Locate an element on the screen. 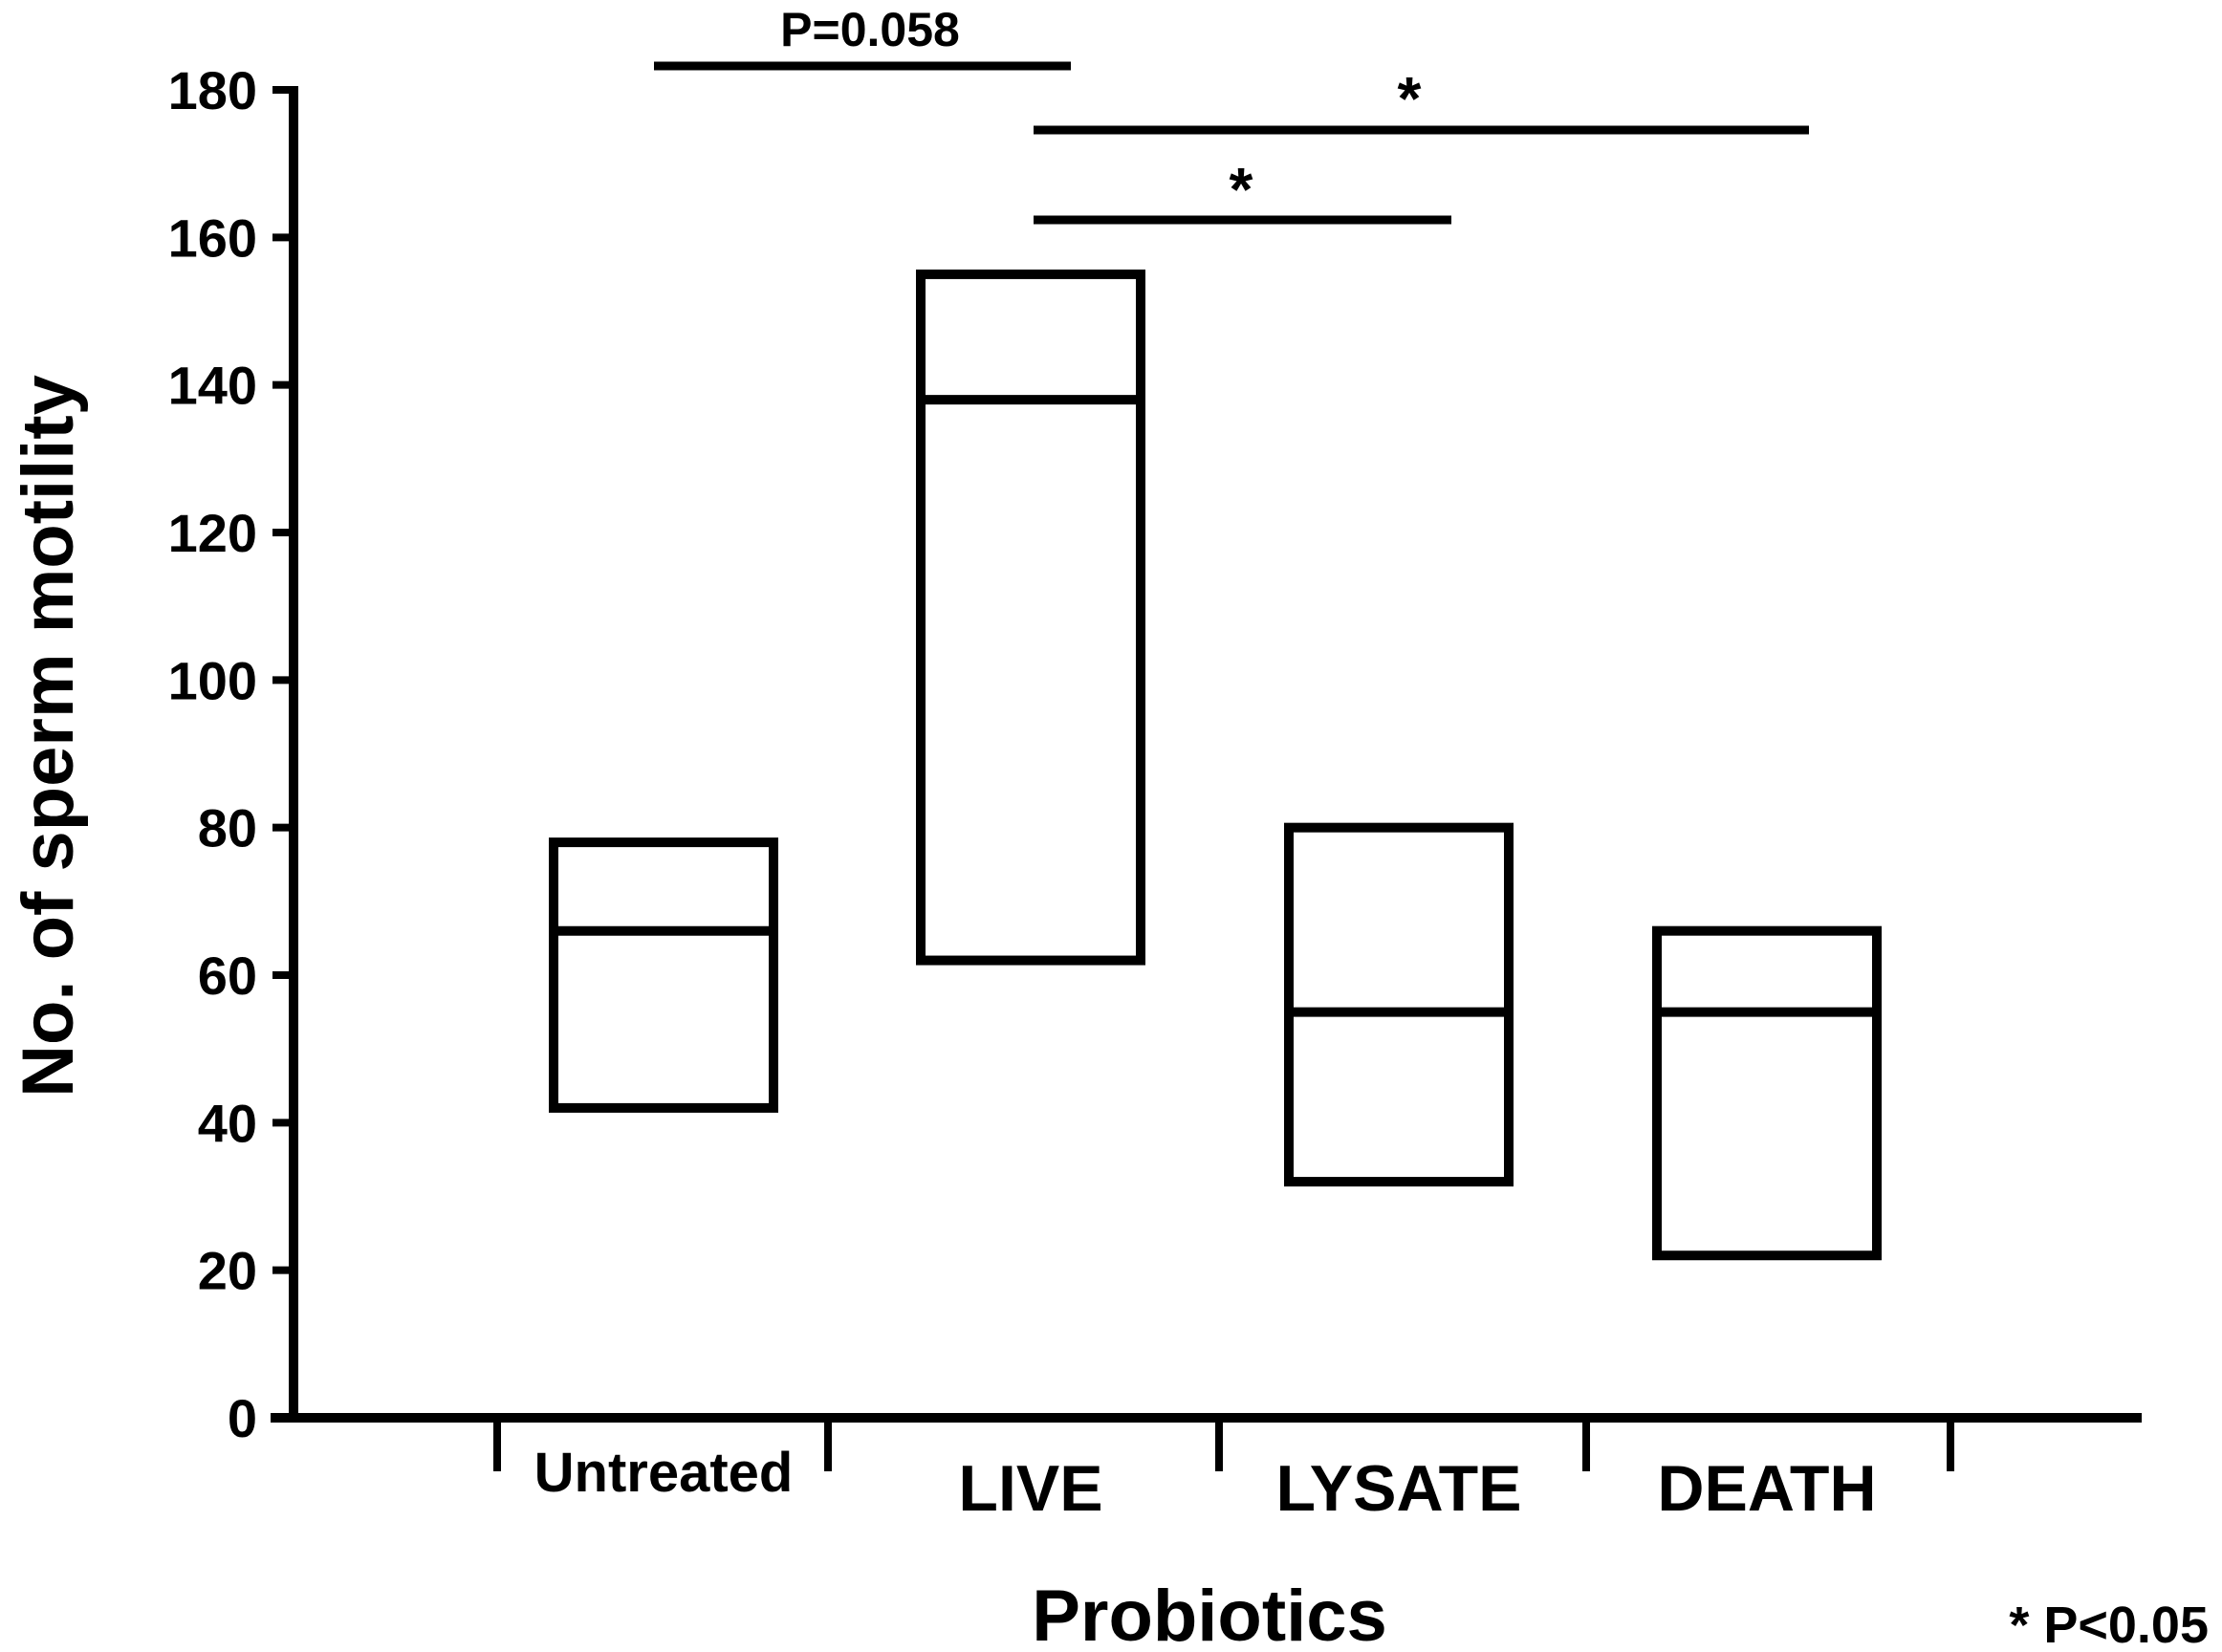  y-tick-label: 60 is located at coordinates (227, 976).